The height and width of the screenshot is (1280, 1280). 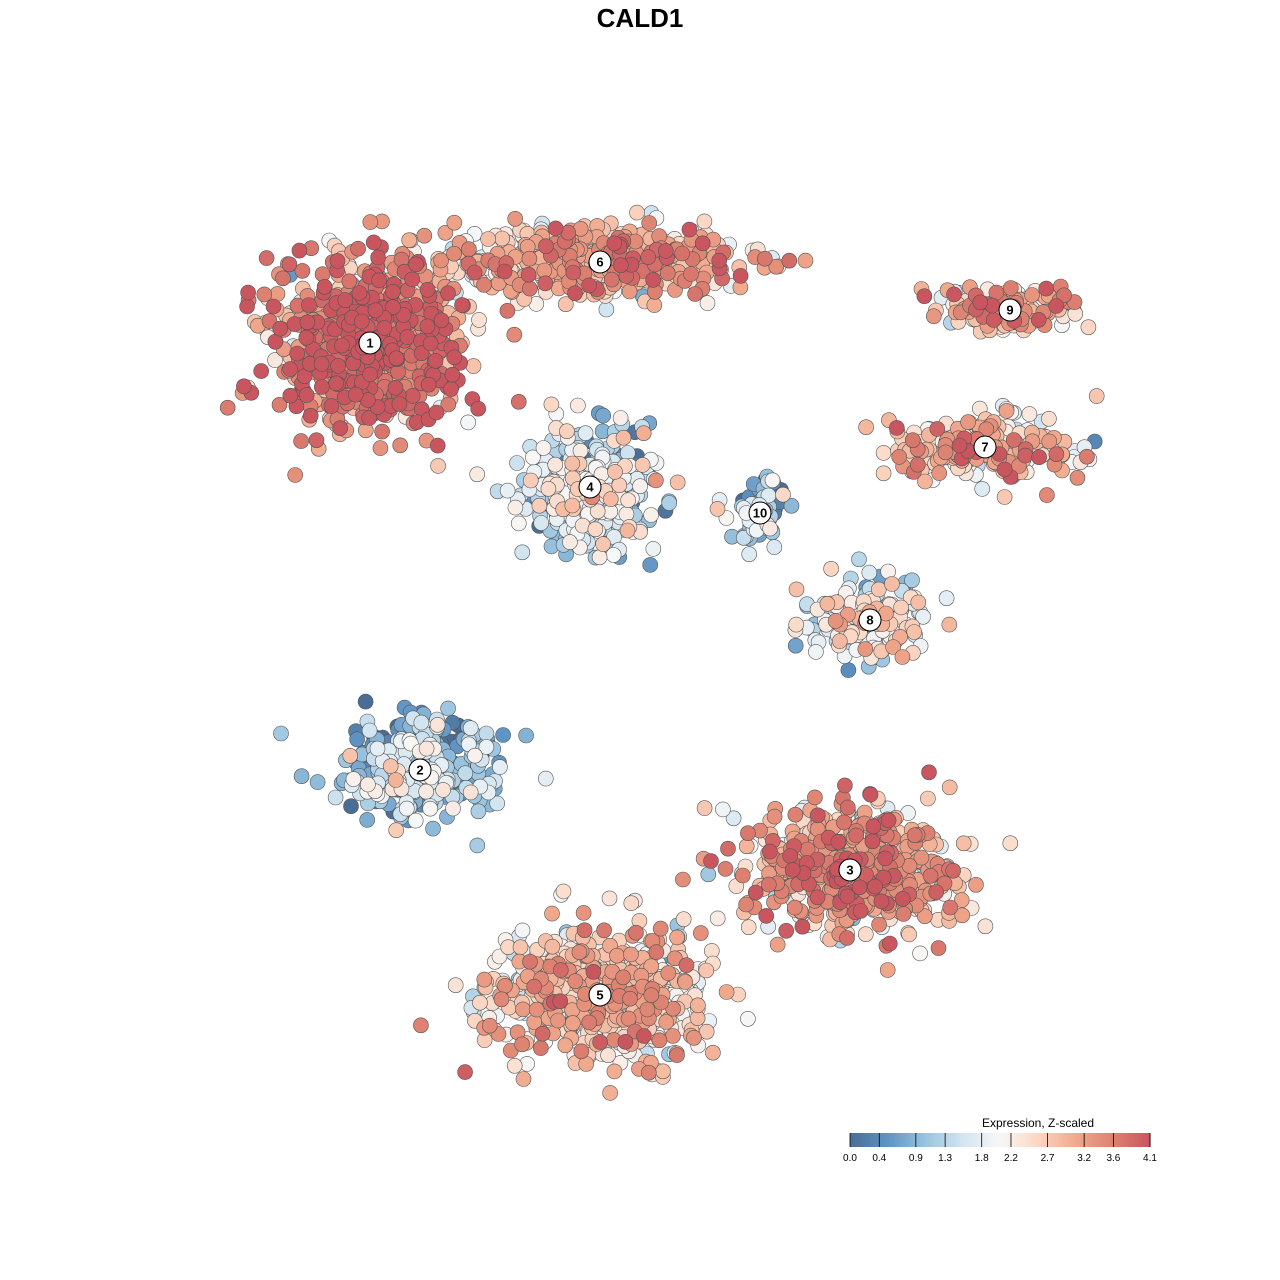 I want to click on colorbar-ticks: 0.0 0.4 0.9 1.3 1.8 2.2 2.7 3.2 3.6 4.1, so click(x=1000, y=1148).